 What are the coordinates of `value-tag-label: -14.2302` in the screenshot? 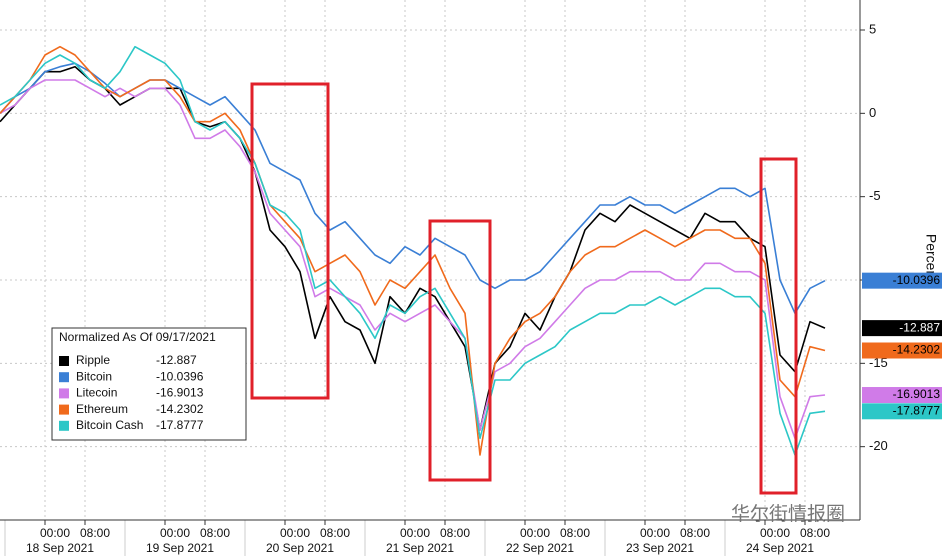 It's located at (917, 350).